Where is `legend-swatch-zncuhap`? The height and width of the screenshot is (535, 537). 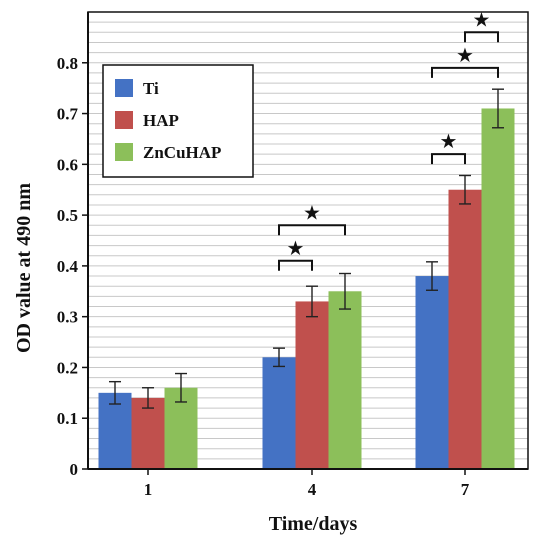
legend-swatch-zncuhap is located at coordinates (124, 152).